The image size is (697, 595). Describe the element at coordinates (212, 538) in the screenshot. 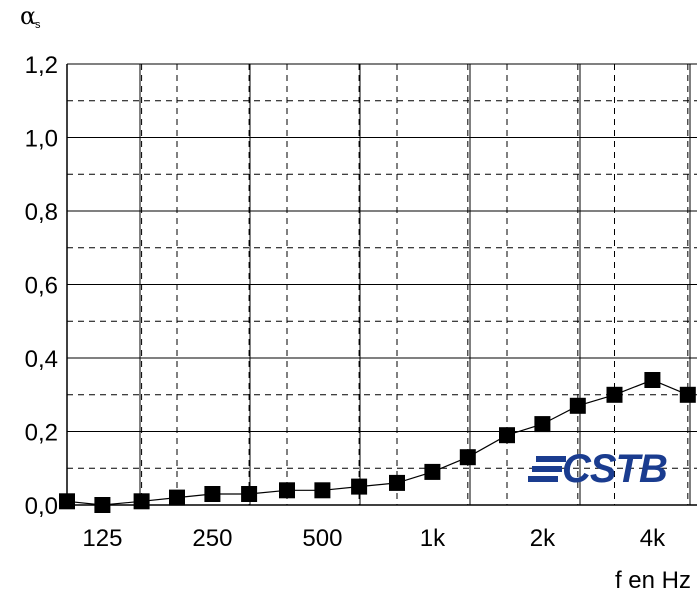

I see `x-tick-label: 250` at that location.